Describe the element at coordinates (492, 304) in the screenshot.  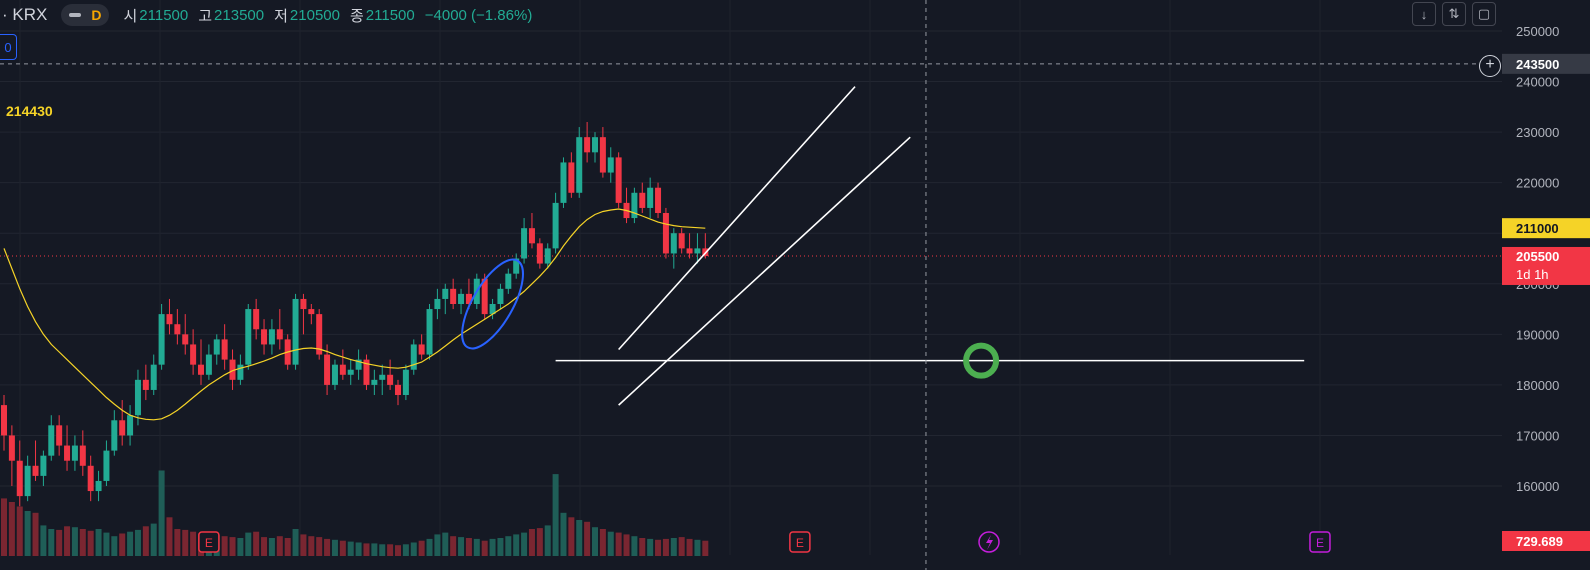
I see `ellipse-drawing` at that location.